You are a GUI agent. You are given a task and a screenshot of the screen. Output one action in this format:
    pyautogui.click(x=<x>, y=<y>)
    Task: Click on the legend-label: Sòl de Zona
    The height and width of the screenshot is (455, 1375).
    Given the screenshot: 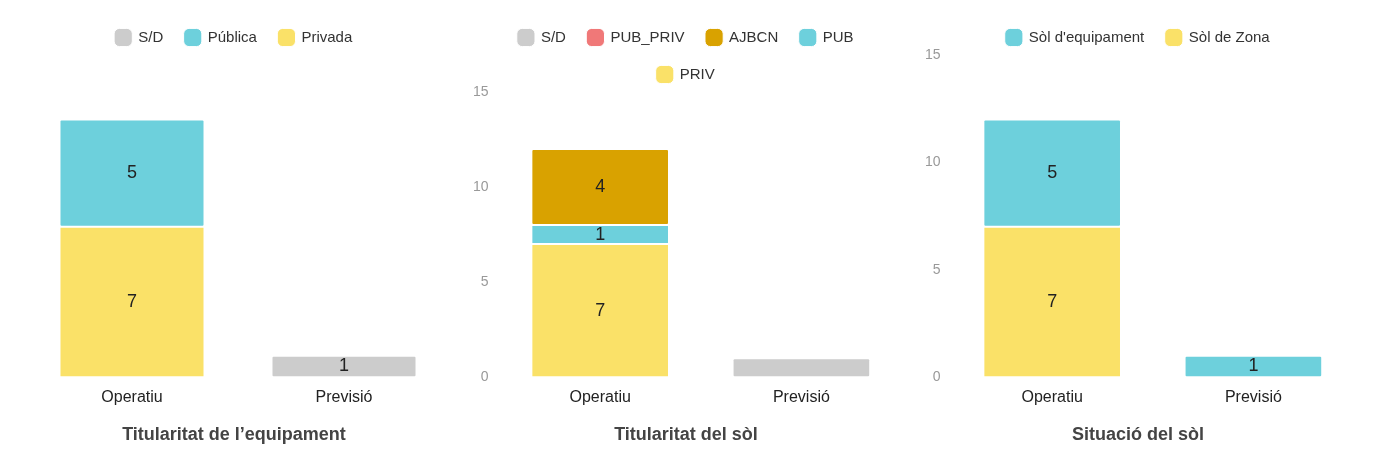 What is the action you would take?
    pyautogui.click(x=1229, y=36)
    